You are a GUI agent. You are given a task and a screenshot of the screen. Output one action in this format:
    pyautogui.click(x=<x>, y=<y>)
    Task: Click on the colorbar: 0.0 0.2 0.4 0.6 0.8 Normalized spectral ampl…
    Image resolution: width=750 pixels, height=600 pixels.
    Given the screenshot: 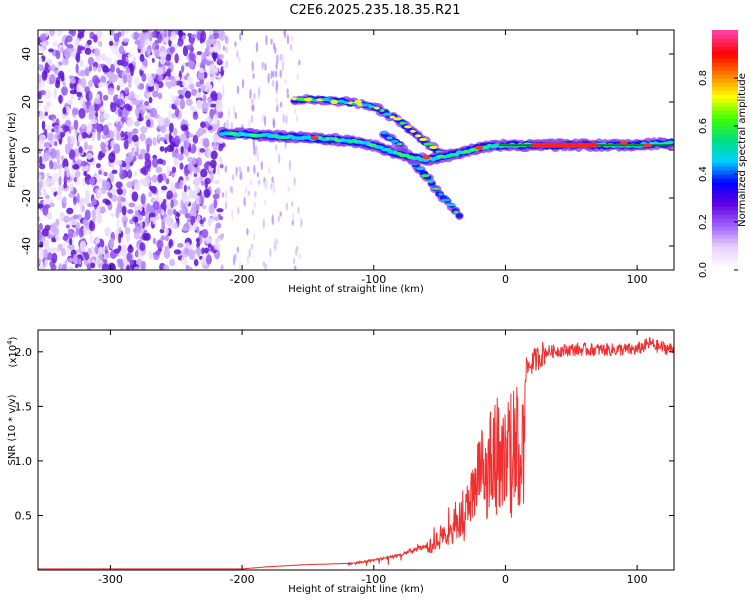 What is the action you would take?
    pyautogui.click(x=723, y=154)
    